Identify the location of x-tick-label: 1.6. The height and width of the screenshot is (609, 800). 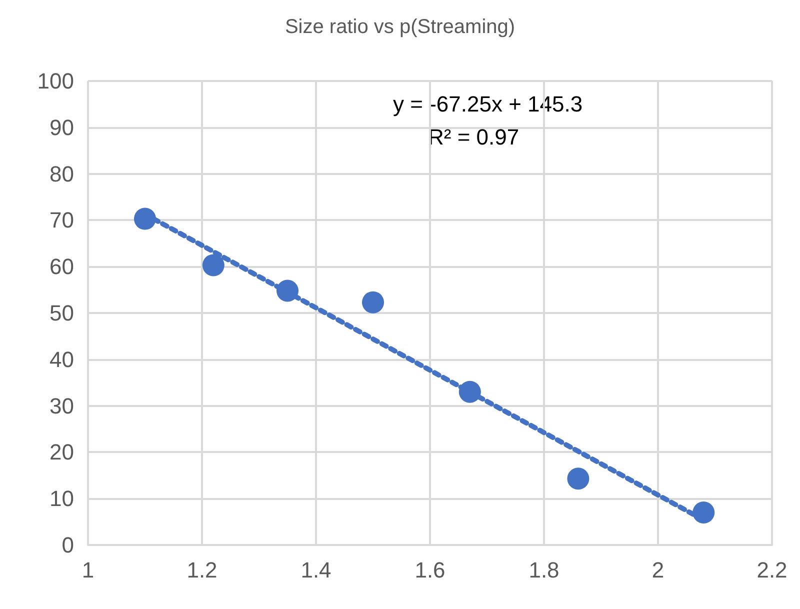
(430, 570).